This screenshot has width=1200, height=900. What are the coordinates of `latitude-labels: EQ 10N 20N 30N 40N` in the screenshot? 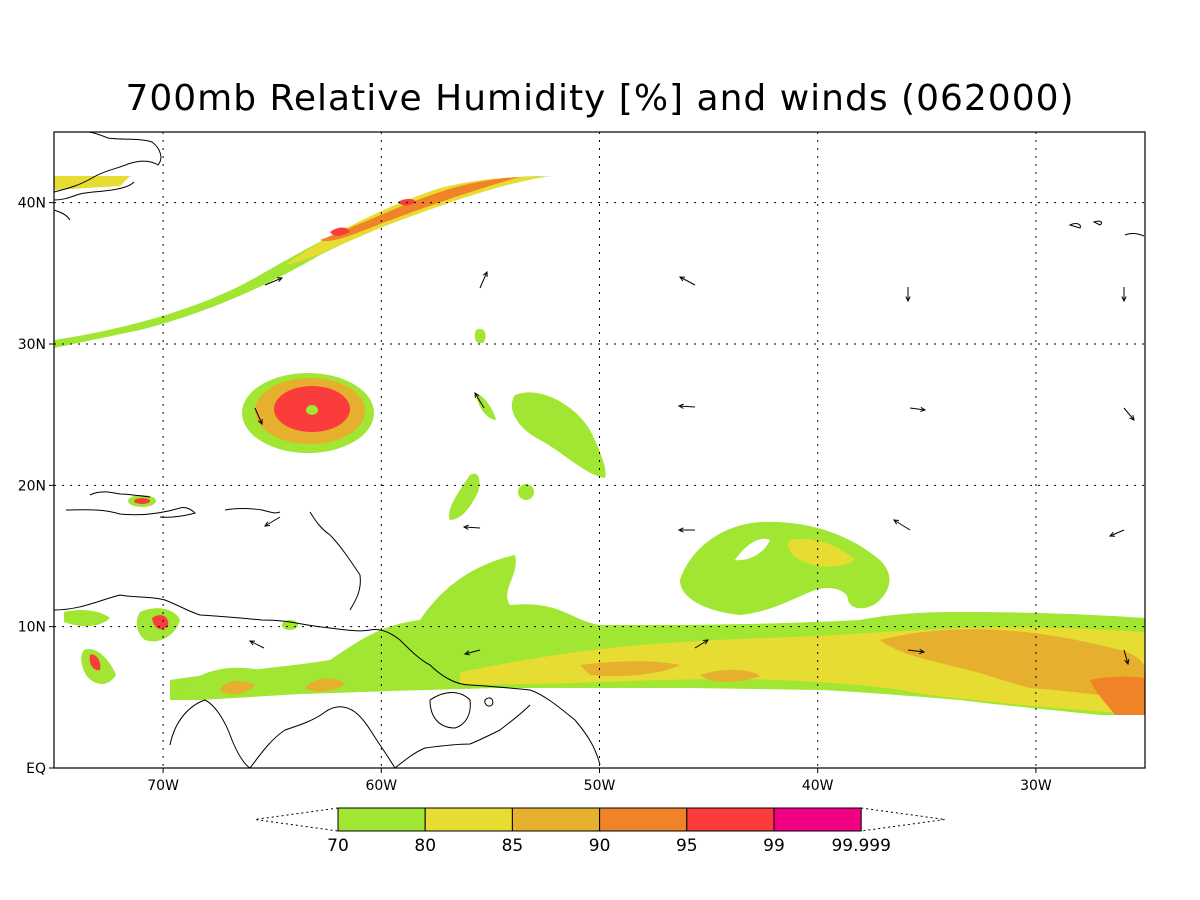 It's located at (32, 486).